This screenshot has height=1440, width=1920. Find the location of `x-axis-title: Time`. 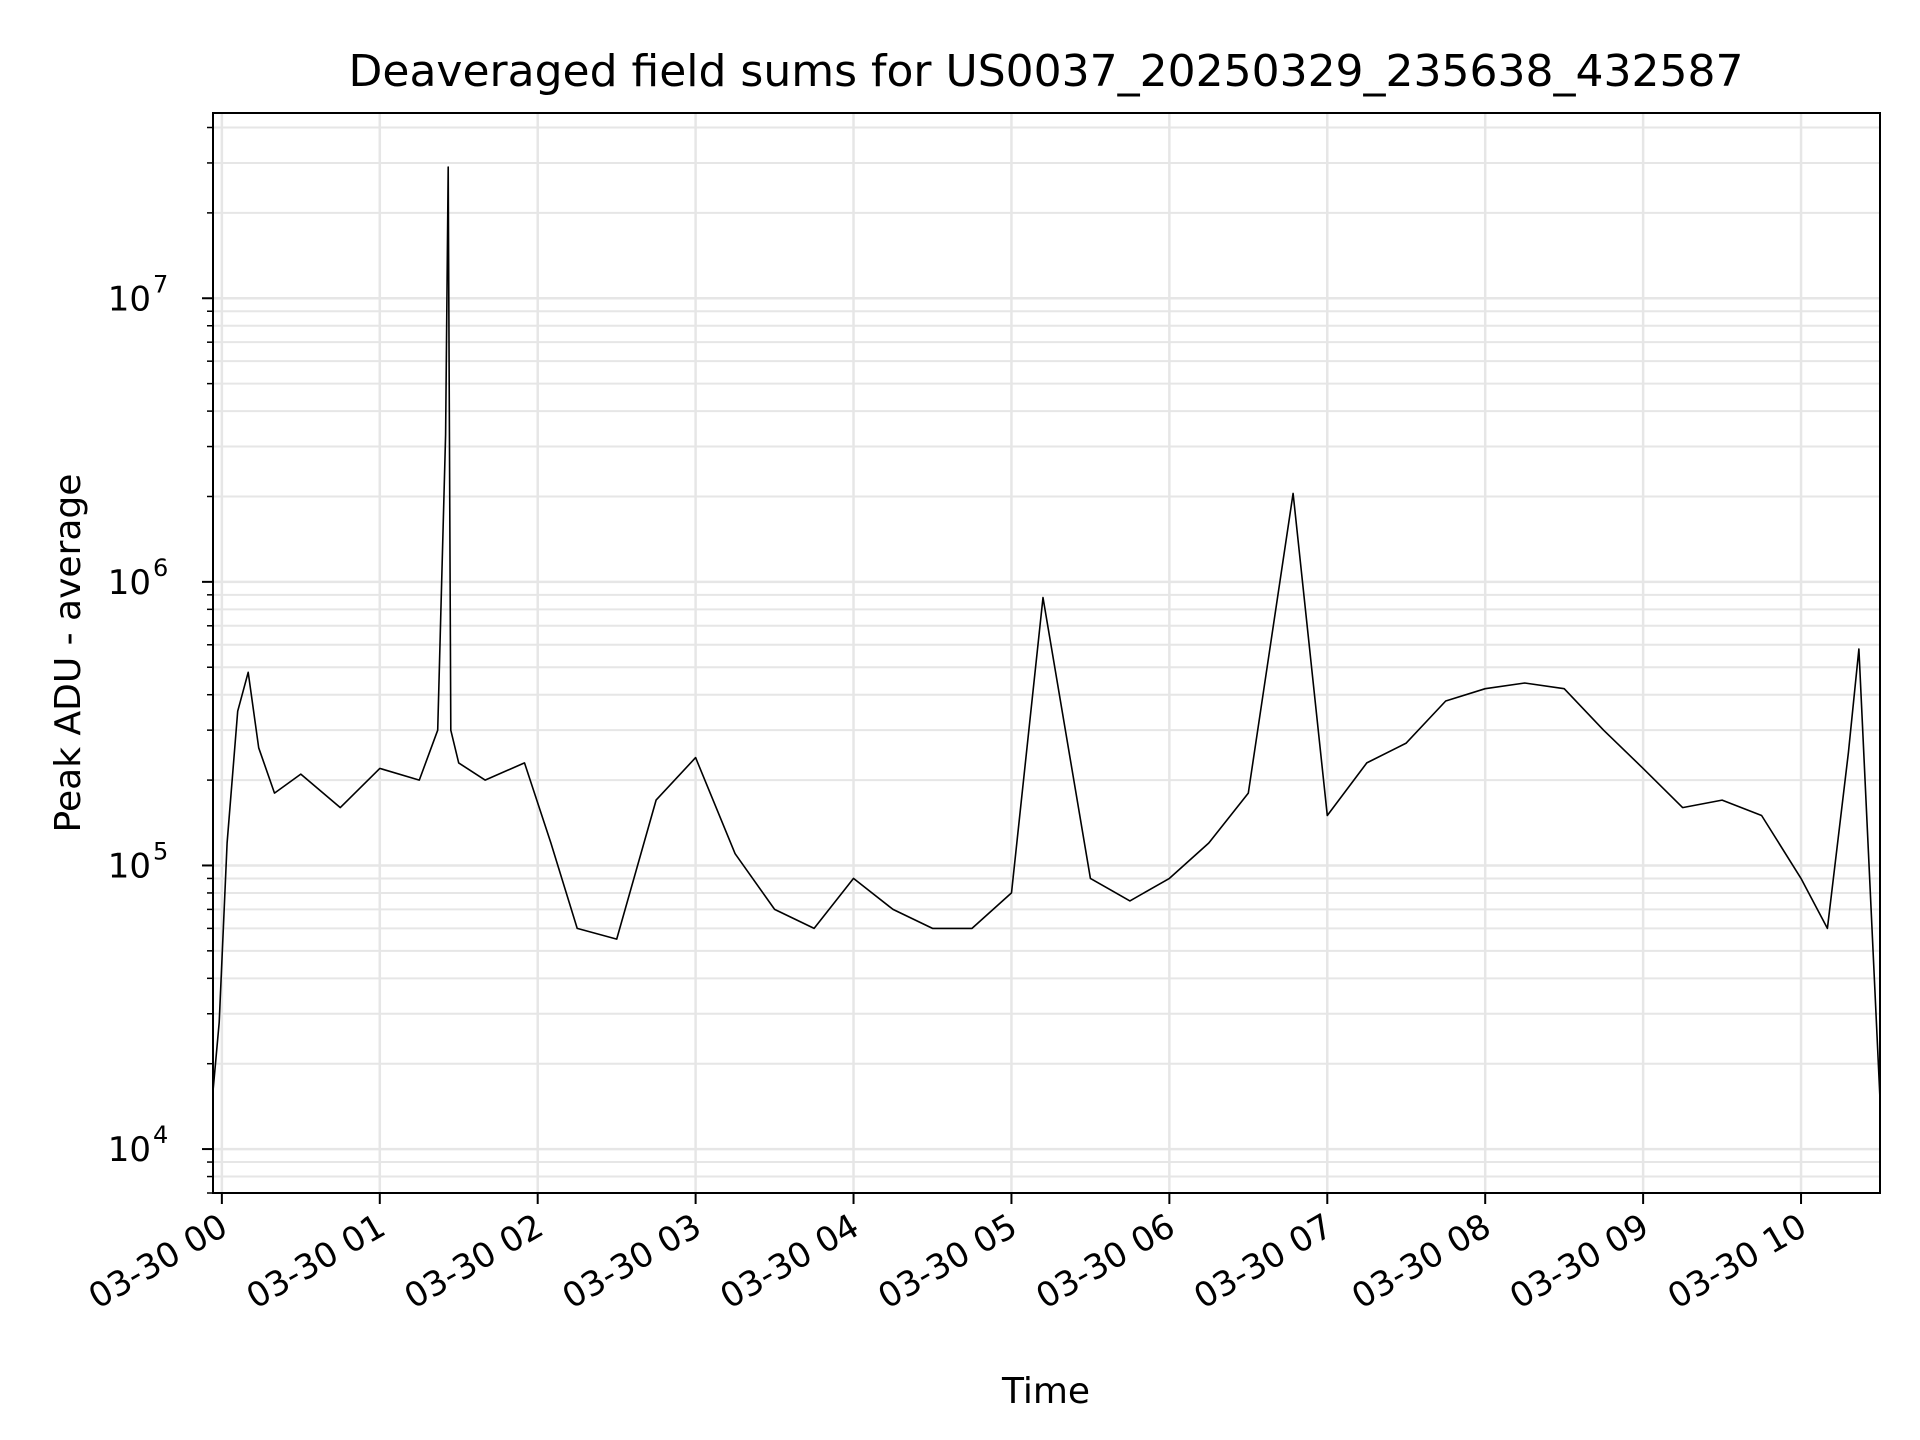

x-axis-title: Time is located at coordinates (1045, 1391).